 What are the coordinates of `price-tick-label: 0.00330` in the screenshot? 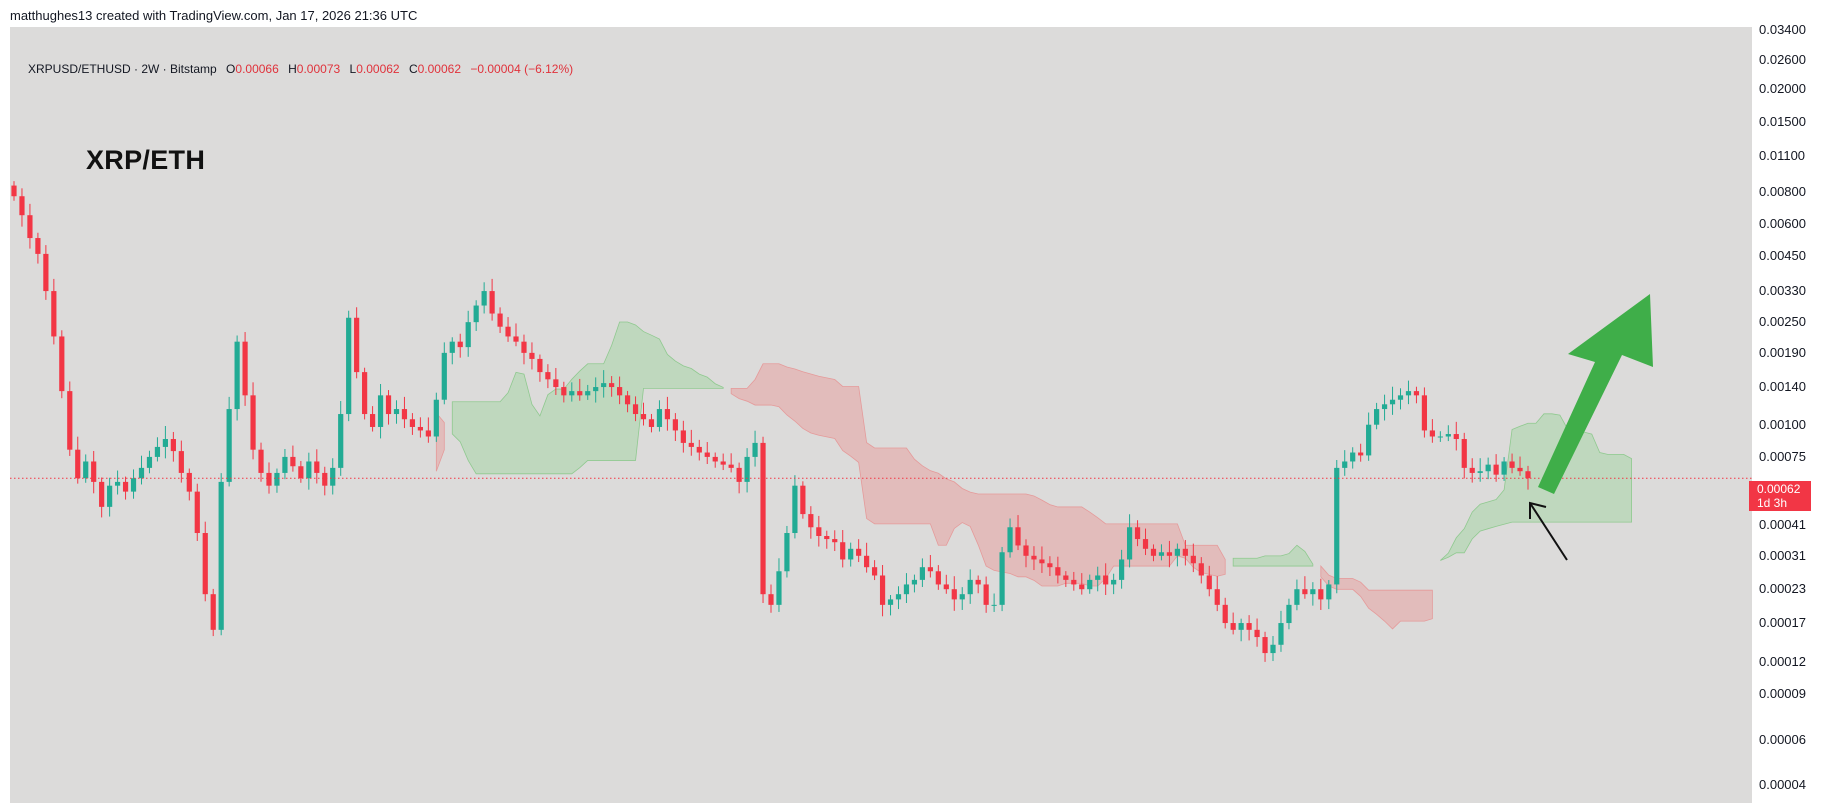 It's located at (1782, 291).